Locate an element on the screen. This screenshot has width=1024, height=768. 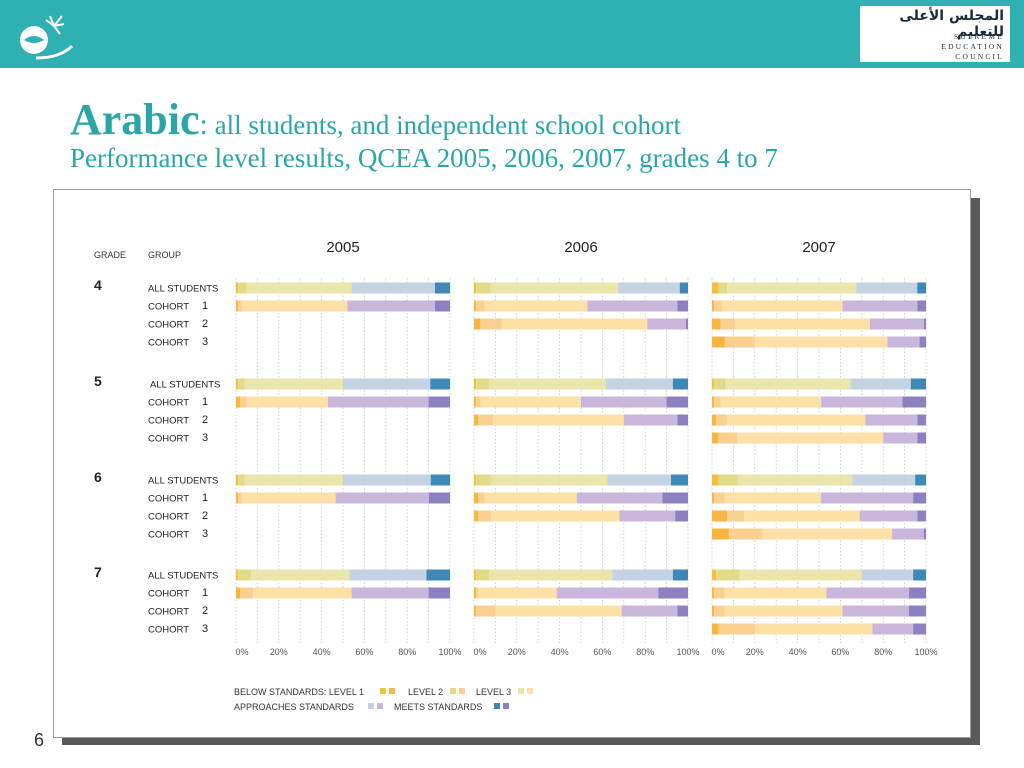
grade-label-4: 4 is located at coordinates (98, 285).